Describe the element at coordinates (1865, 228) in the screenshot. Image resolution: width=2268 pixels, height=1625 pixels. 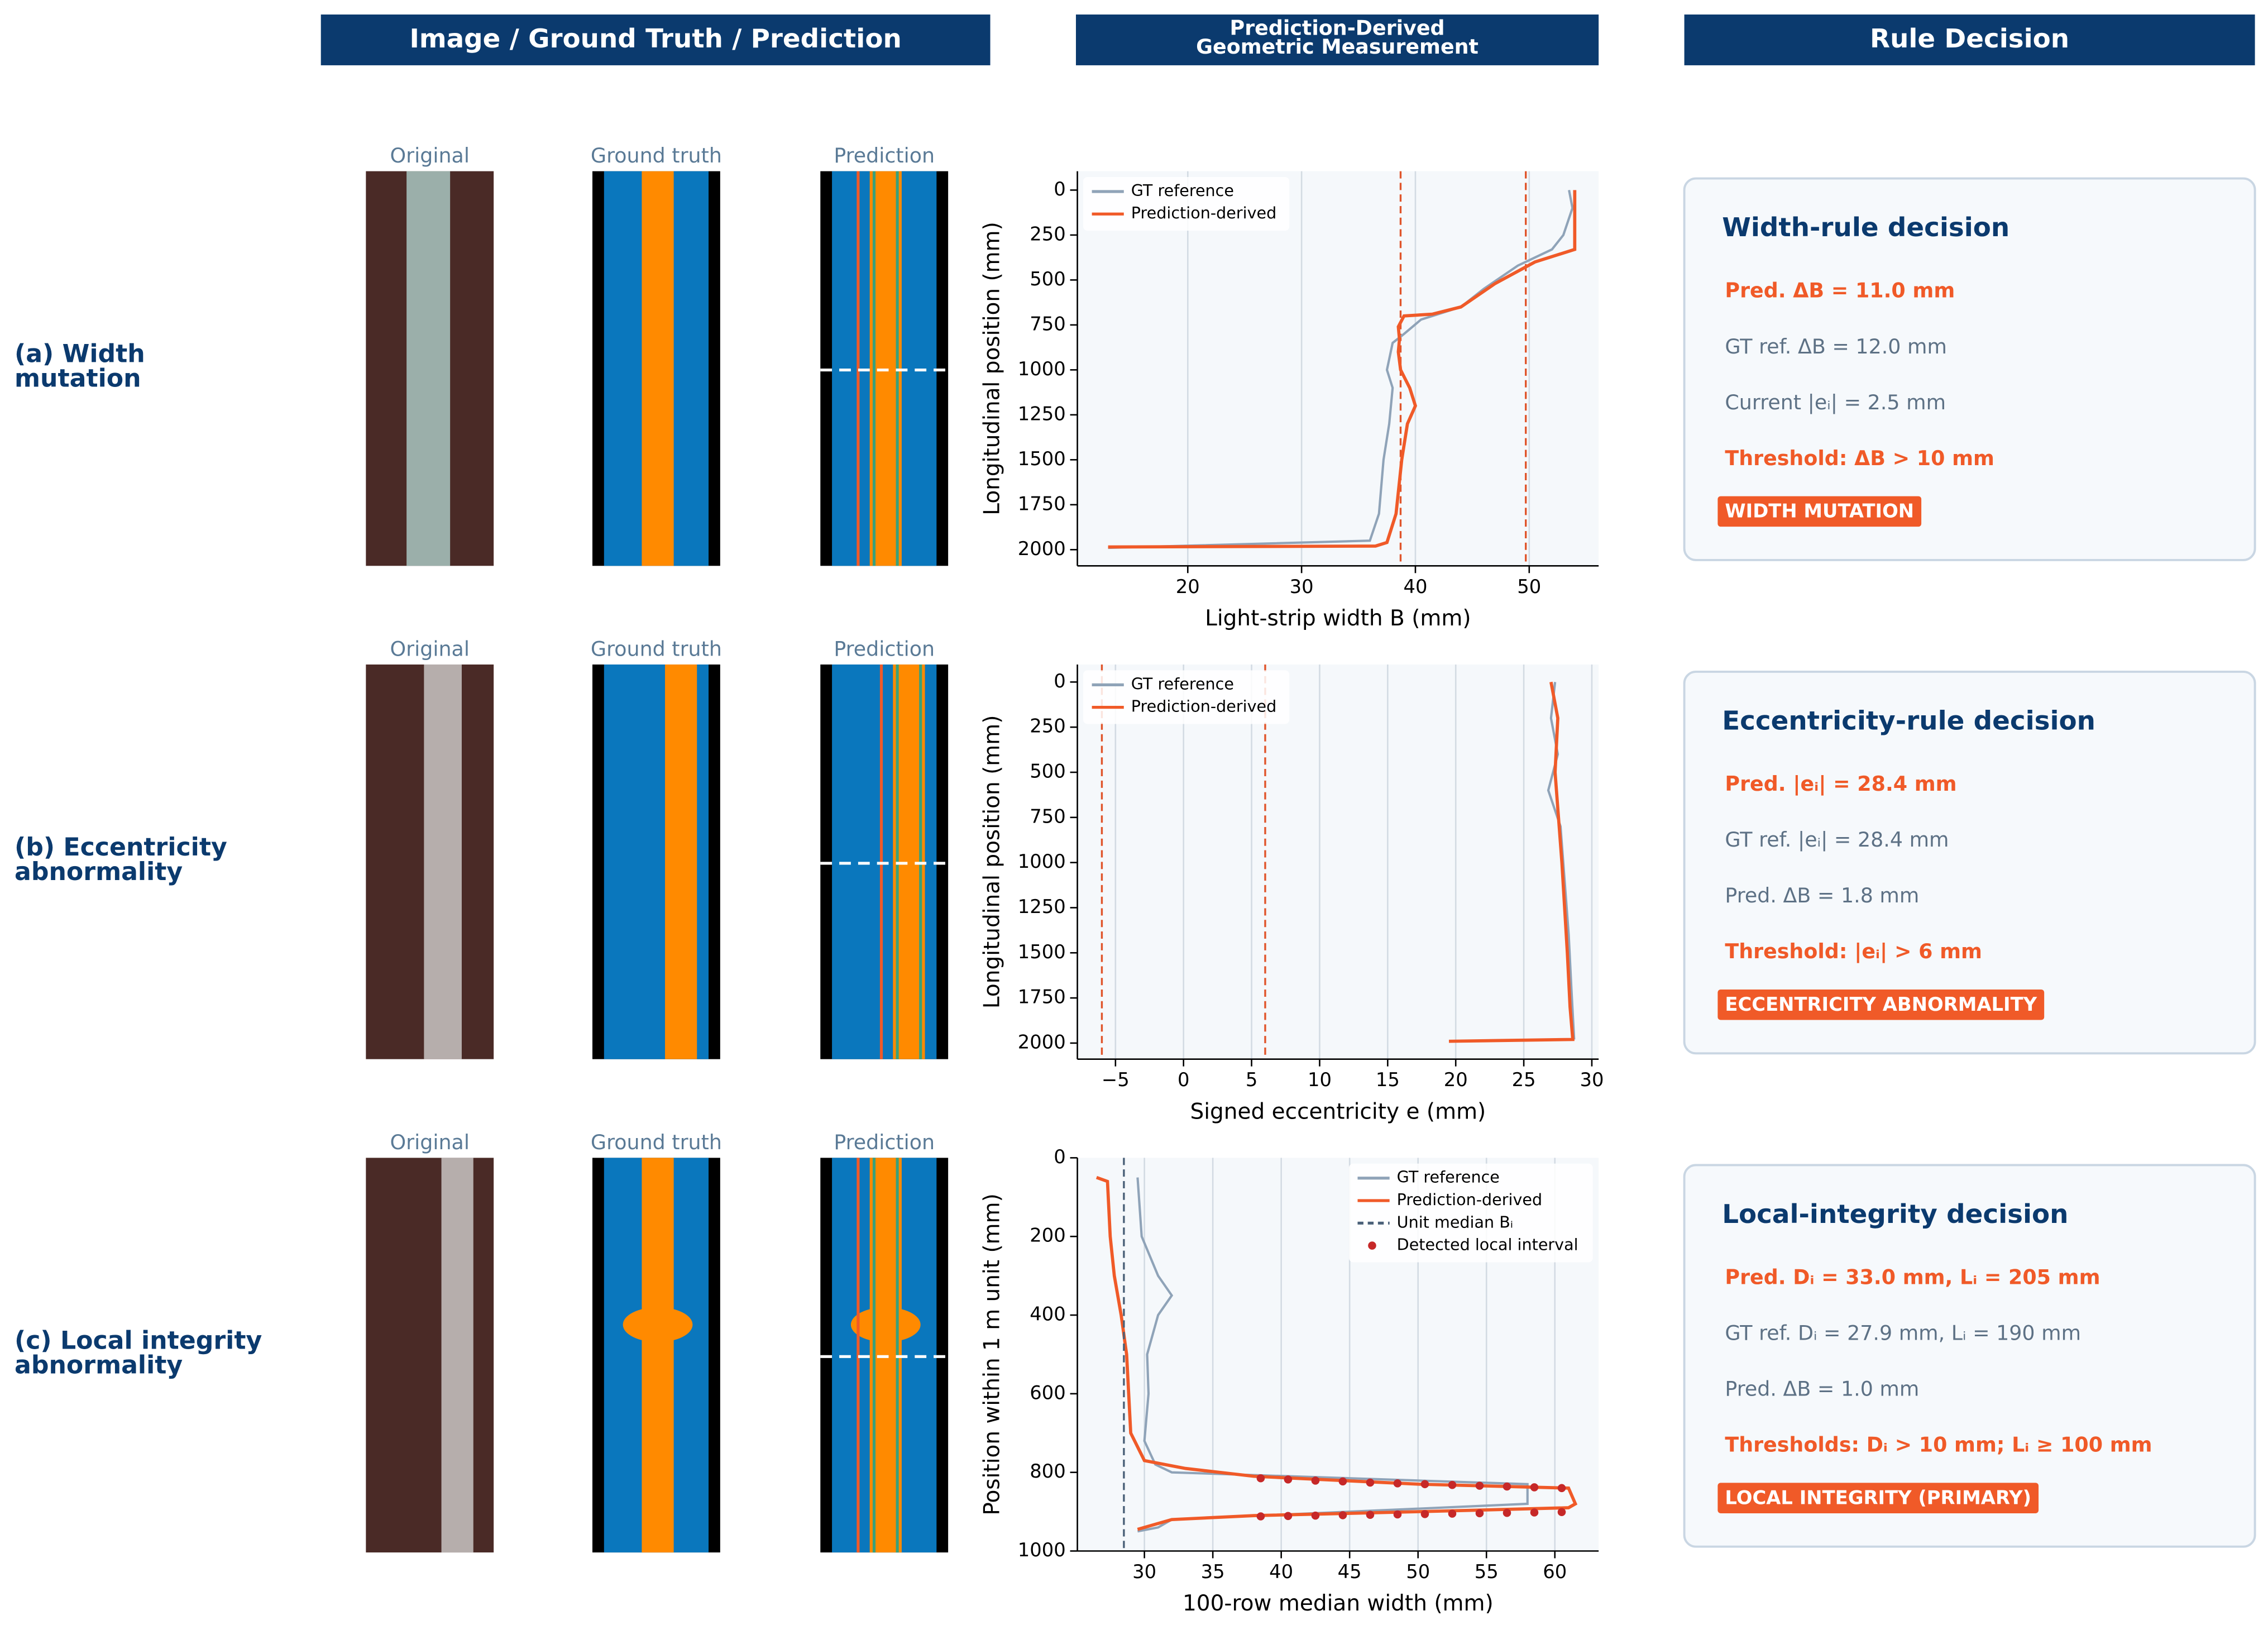
I see `decision-title: Width-rule decision` at that location.